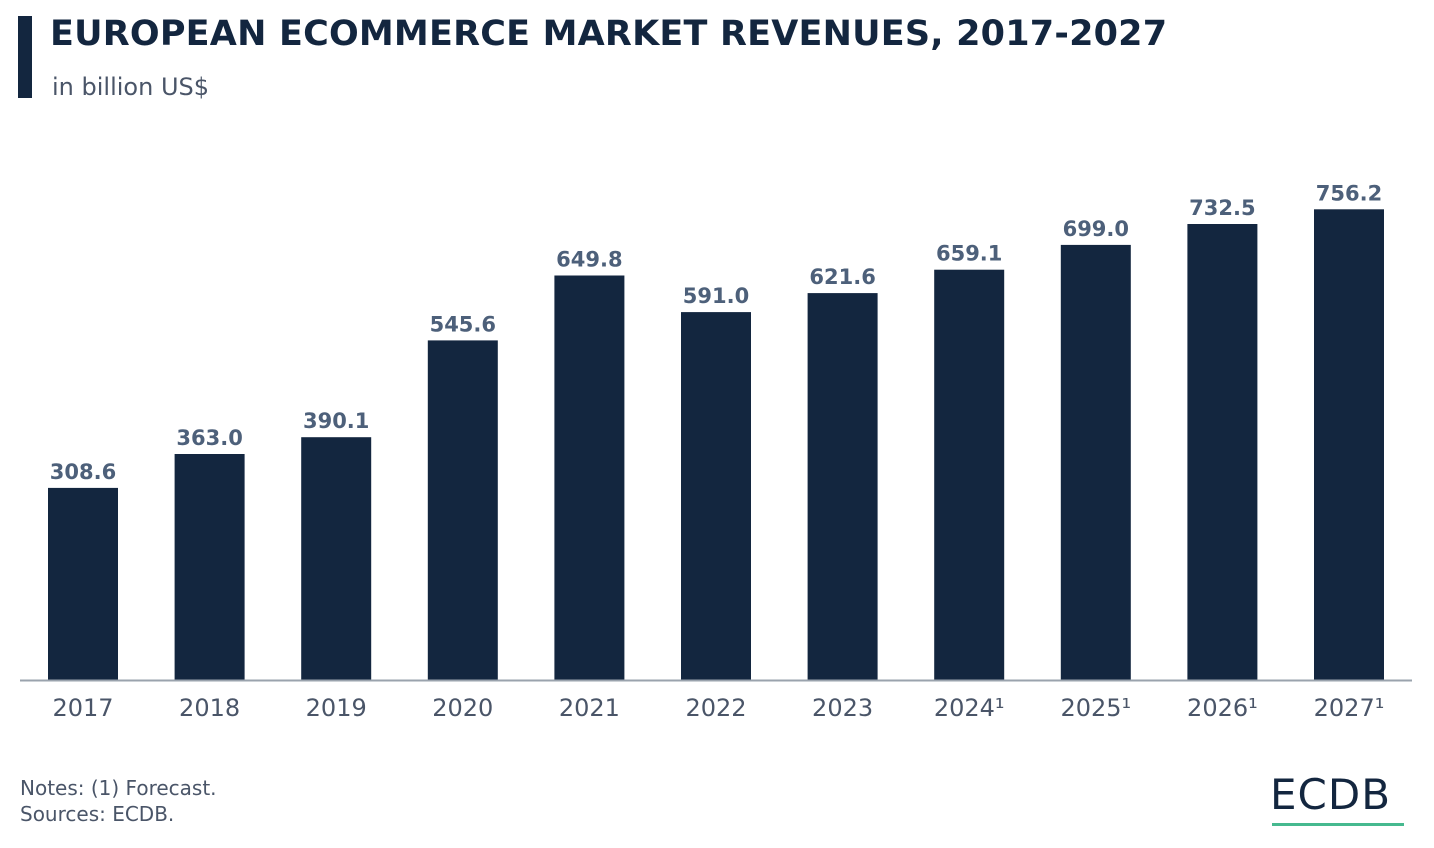 The width and height of the screenshot is (1434, 848). Describe the element at coordinates (82, 708) in the screenshot. I see `x-tick-label: 2017` at that location.